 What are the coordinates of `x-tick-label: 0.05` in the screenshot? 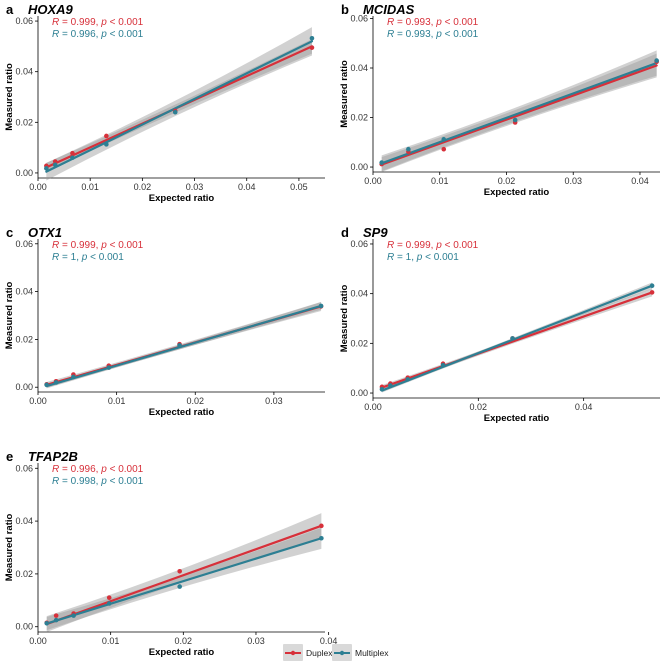 It's located at (299, 187).